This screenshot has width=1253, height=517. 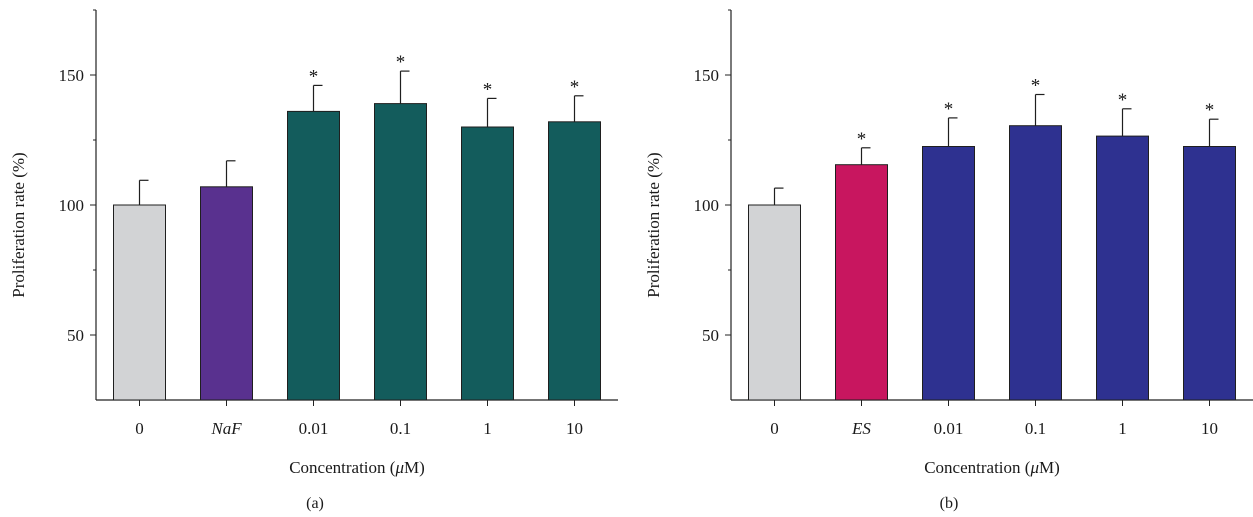 I want to click on x-tick-label: ES, so click(x=861, y=428).